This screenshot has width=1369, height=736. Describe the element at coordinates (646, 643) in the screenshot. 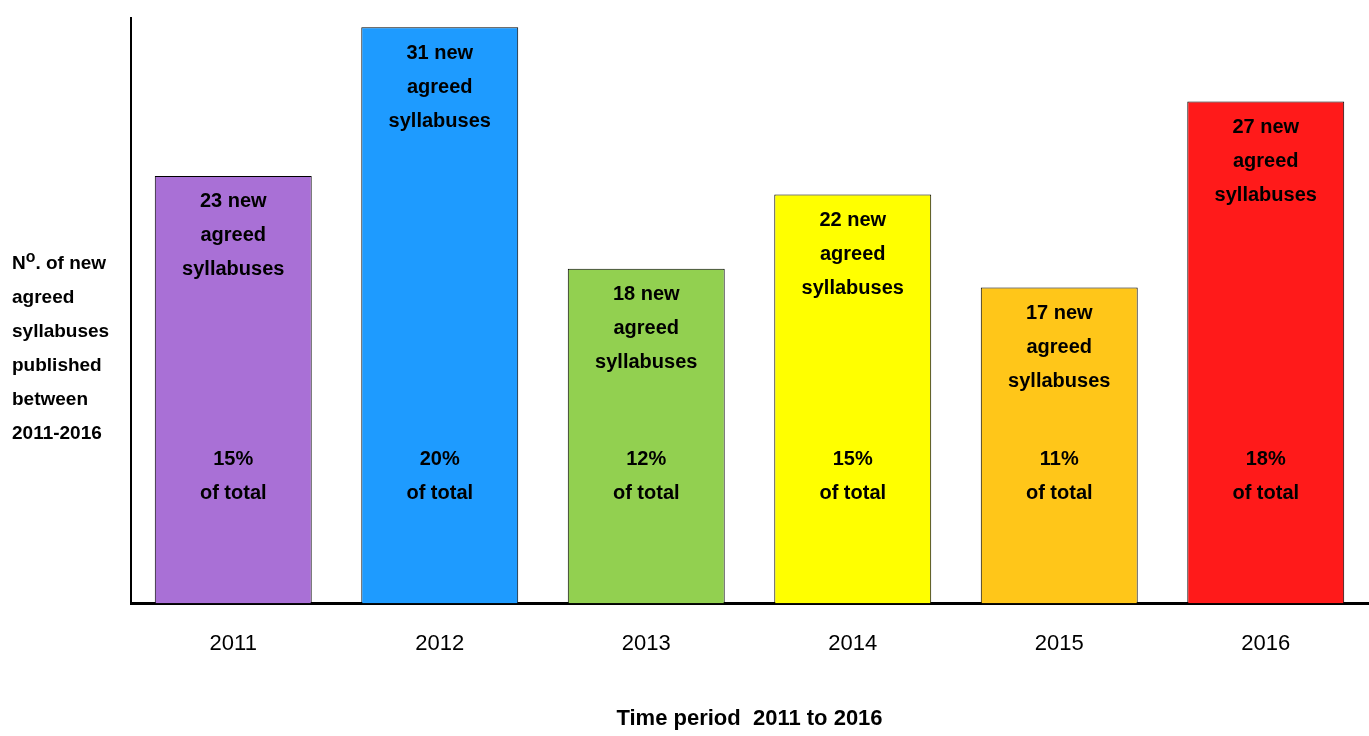

I see `x-tick-label: 2013` at that location.